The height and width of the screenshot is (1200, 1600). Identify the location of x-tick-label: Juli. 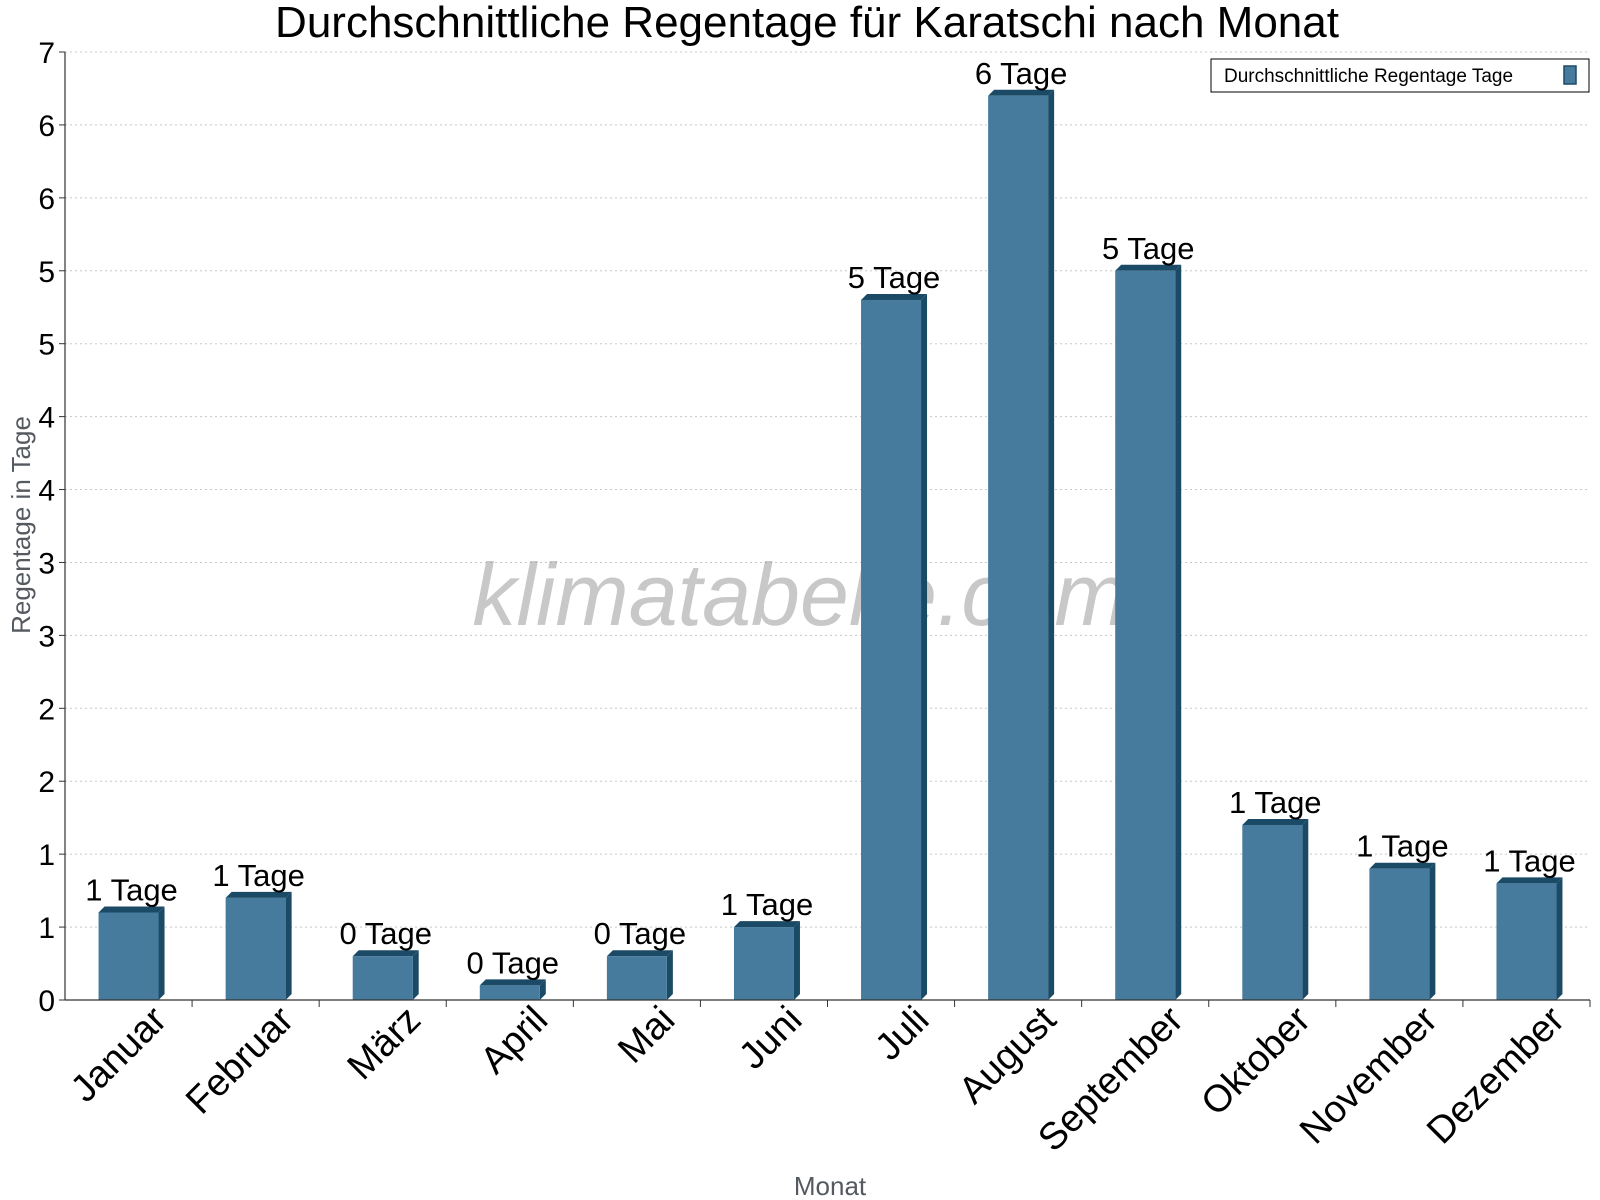
(902, 1034).